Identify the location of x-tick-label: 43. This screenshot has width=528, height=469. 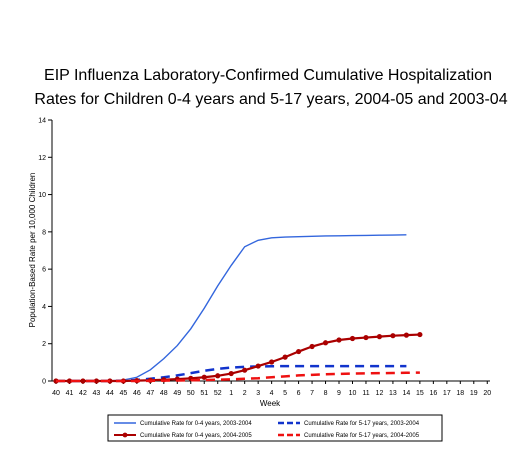
(97, 393).